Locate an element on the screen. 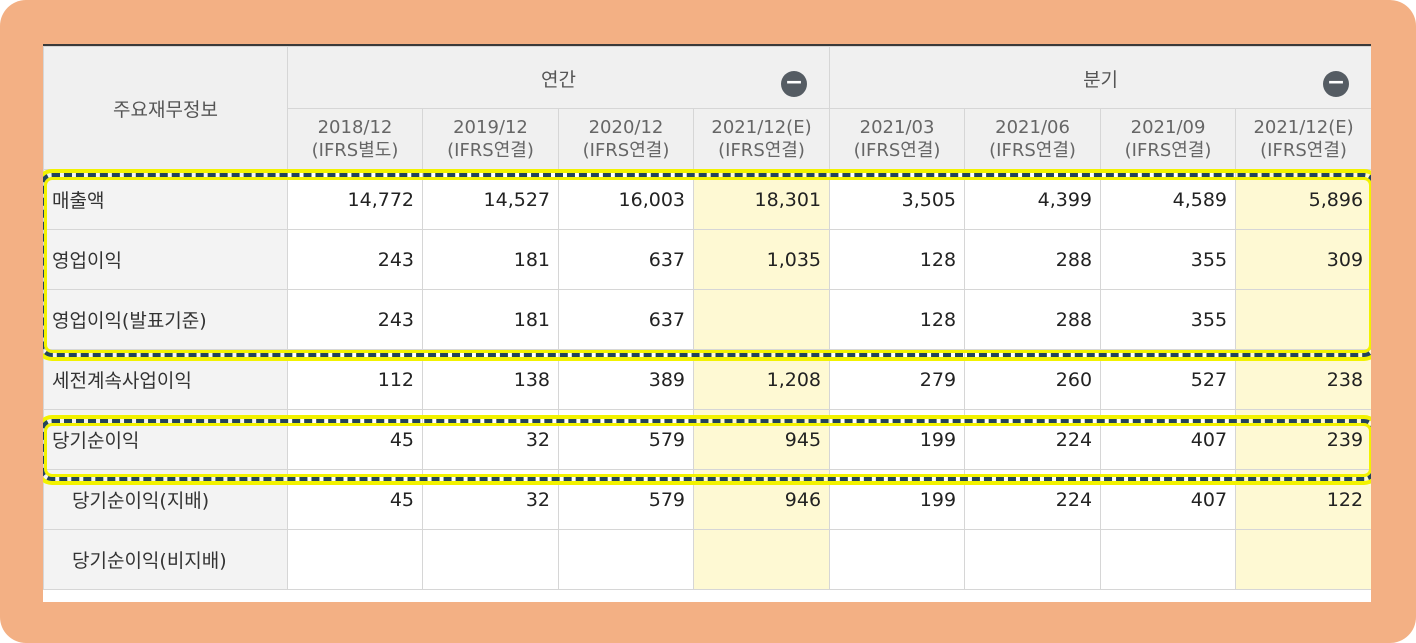  collapse-quarterly-icon: − is located at coordinates (1336, 84).